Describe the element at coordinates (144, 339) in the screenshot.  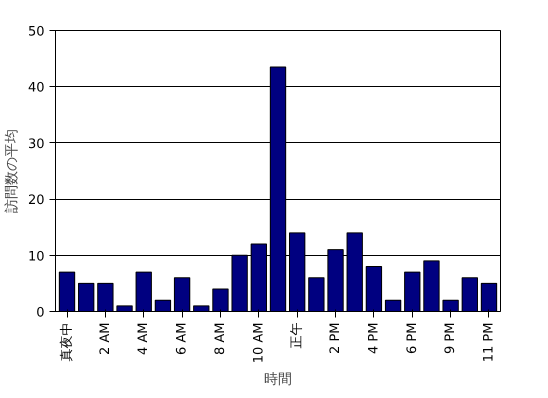
I see `x-tick-label: 4 AM` at that location.